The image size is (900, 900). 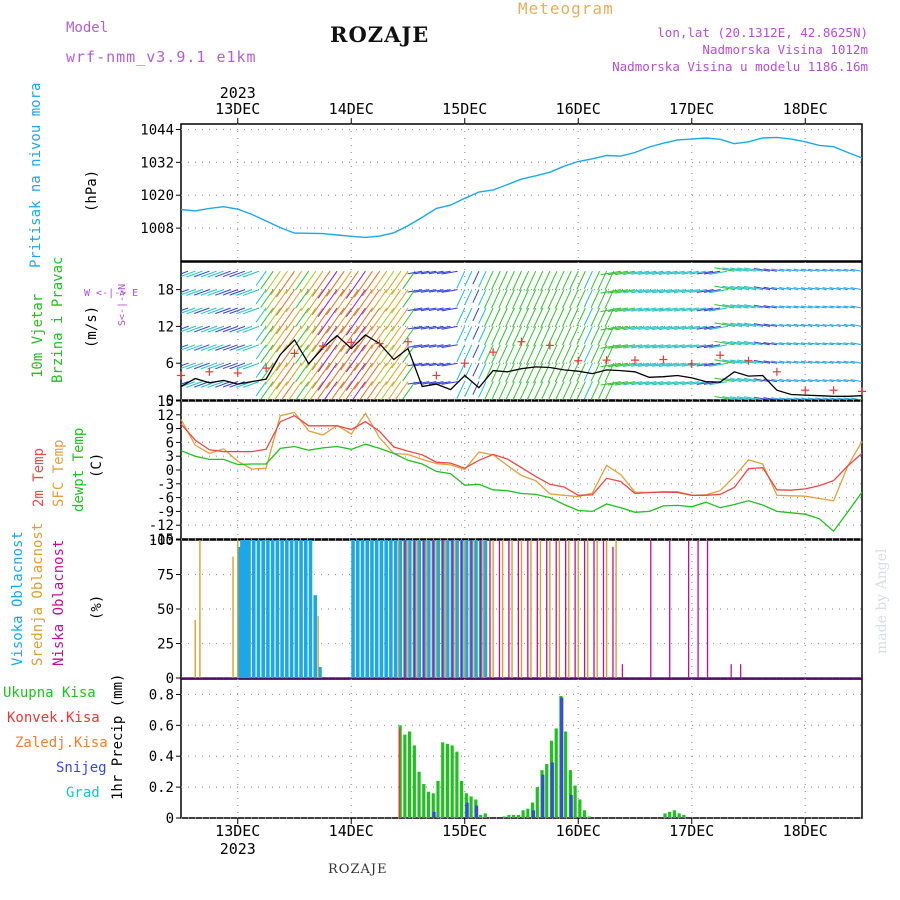 I want to click on temp-axis-tick-label: 6, so click(x=170, y=443).